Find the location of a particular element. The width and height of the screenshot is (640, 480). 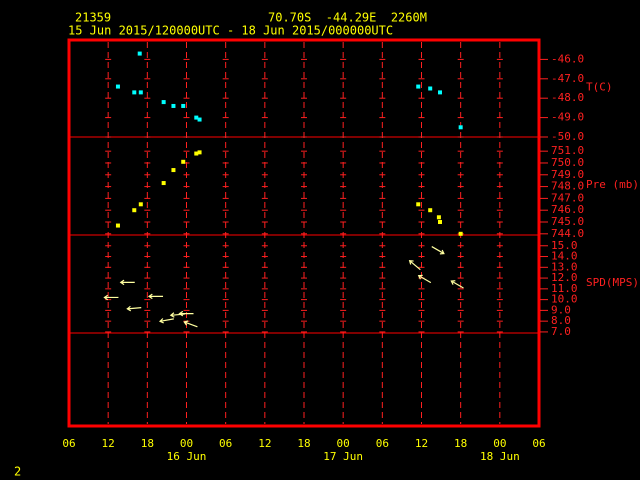

y-tick-label: 748.0 is located at coordinates (567, 186).